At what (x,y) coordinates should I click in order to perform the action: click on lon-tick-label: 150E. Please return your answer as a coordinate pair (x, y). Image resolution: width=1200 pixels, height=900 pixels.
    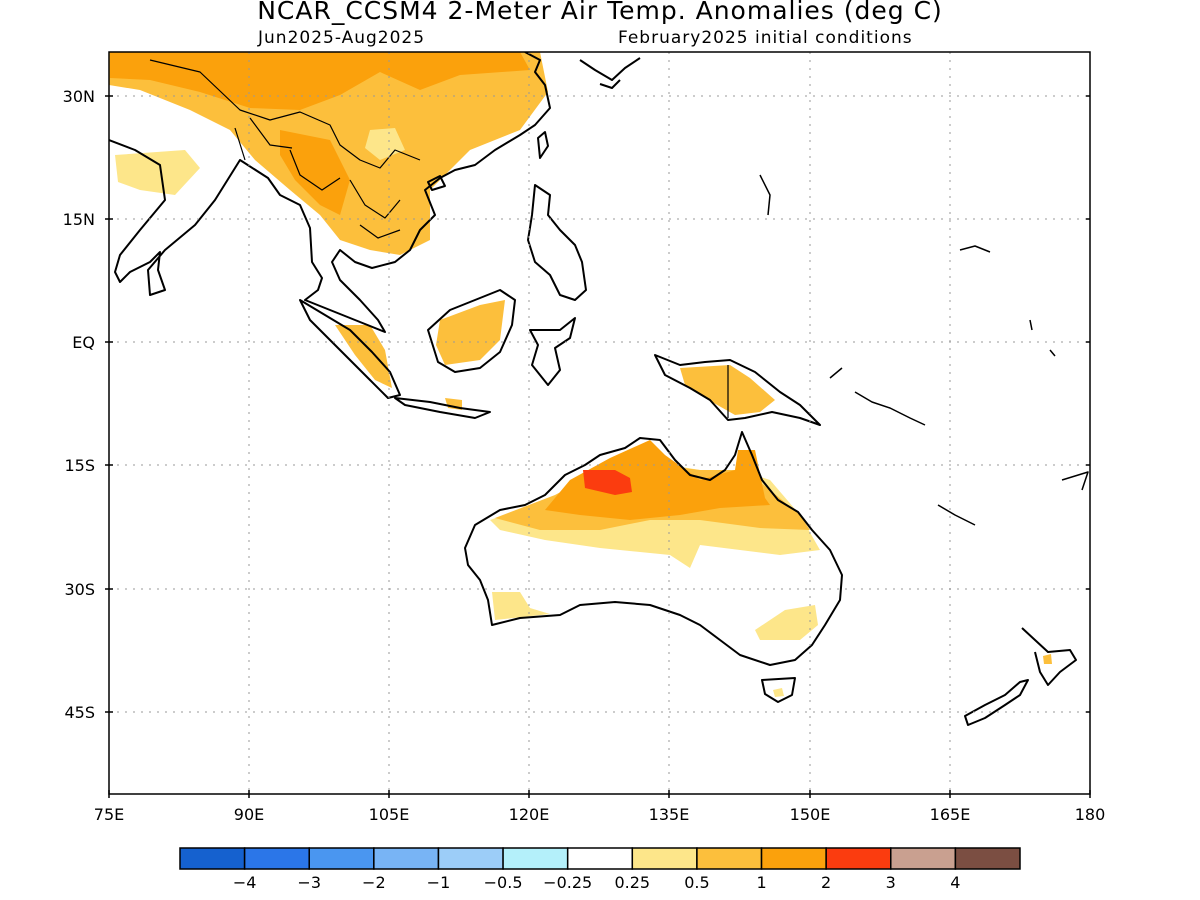
    Looking at the image, I should click on (810, 814).